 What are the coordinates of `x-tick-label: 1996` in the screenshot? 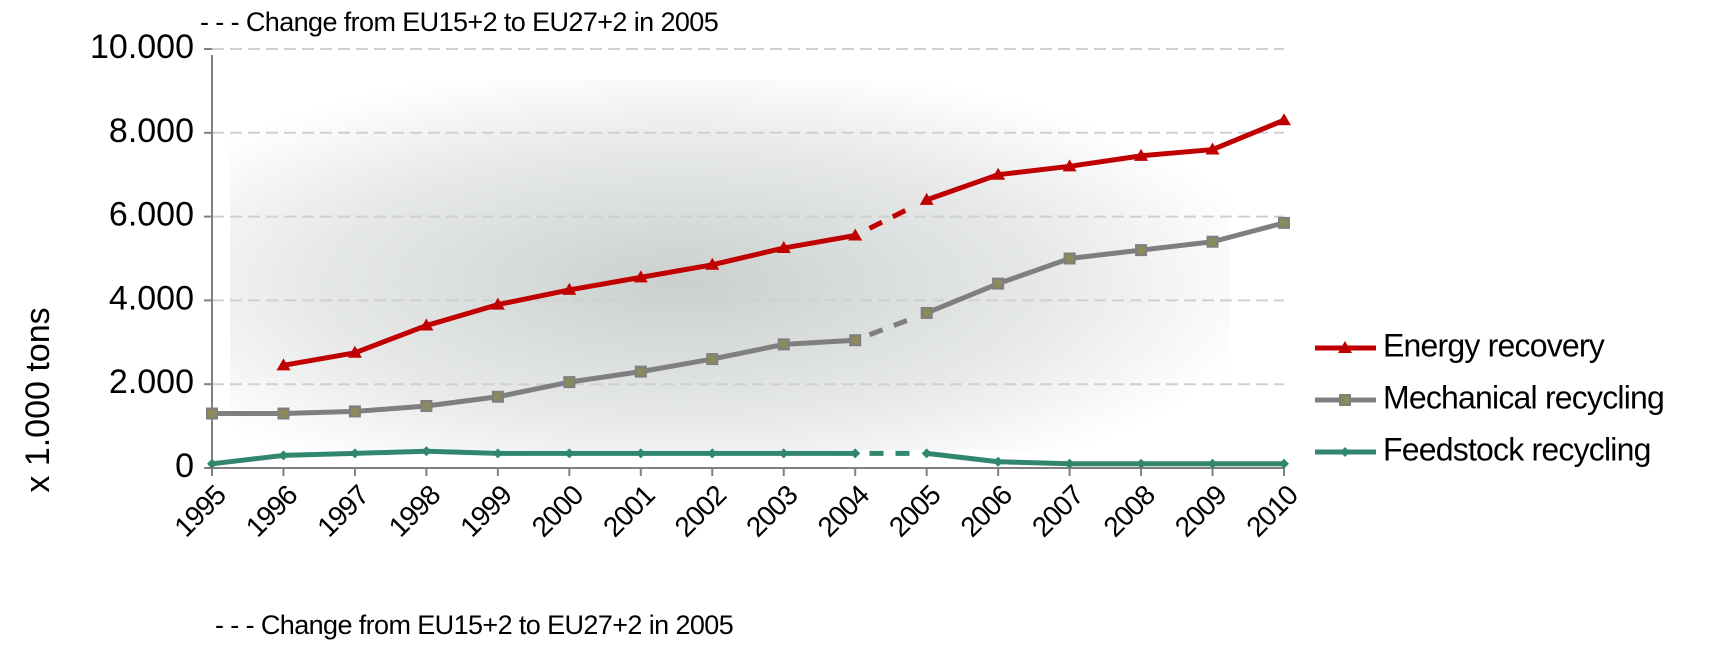 It's located at (271, 510).